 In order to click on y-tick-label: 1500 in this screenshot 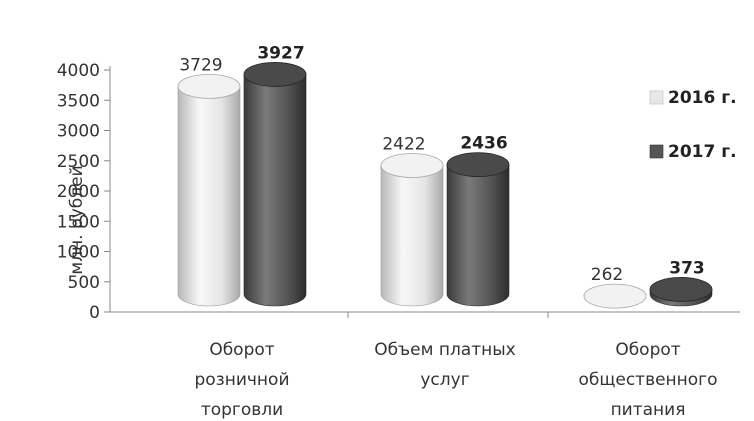, I will do `click(78, 222)`.